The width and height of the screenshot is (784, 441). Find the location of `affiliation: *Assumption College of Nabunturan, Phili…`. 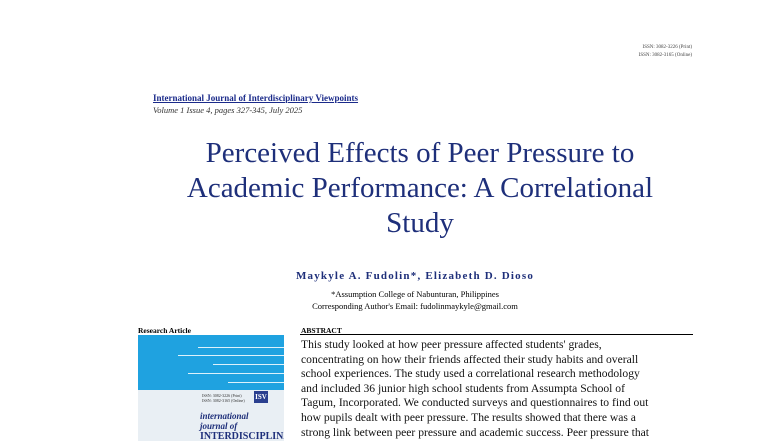

affiliation: *Assumption College of Nabunturan, Phili… is located at coordinates (415, 294).